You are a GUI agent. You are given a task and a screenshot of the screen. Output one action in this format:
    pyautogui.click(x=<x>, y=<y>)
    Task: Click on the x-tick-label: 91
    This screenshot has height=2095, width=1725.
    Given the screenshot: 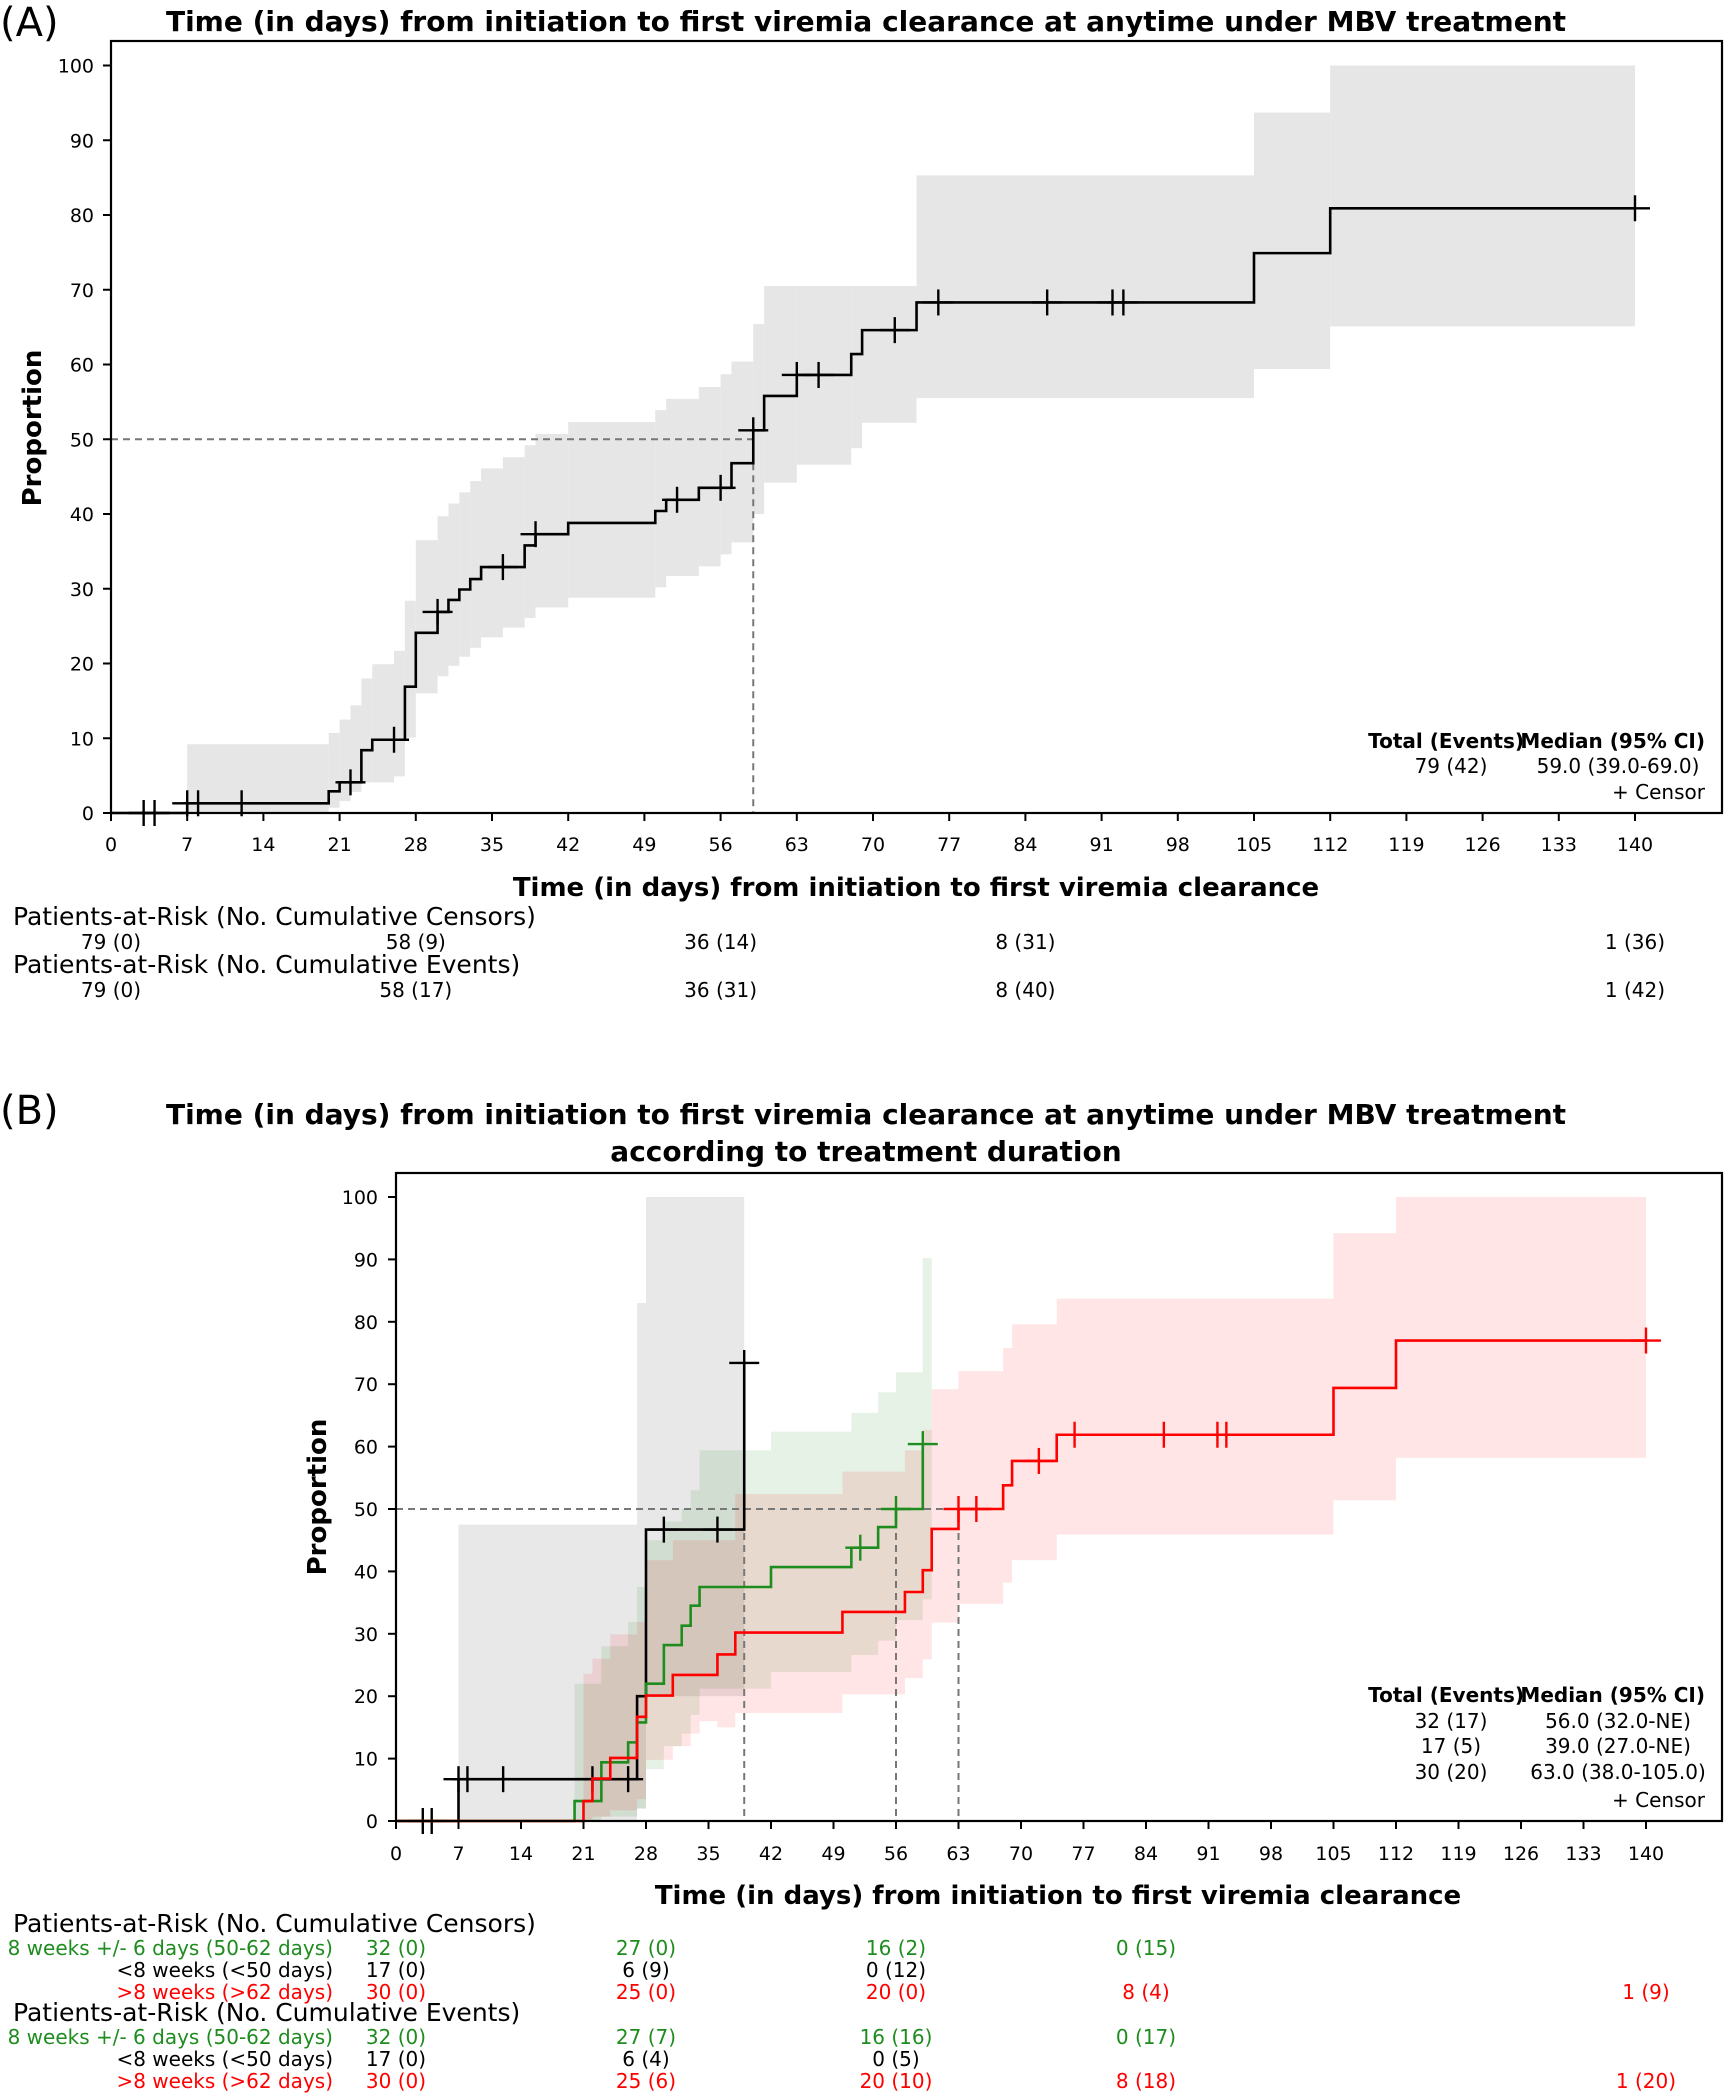 What is the action you would take?
    pyautogui.click(x=1208, y=1854)
    